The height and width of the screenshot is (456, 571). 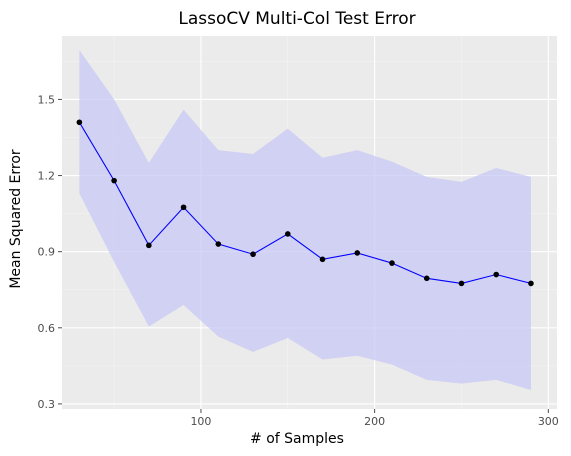 I want to click on y-tick-label: 0.3, so click(x=47, y=404).